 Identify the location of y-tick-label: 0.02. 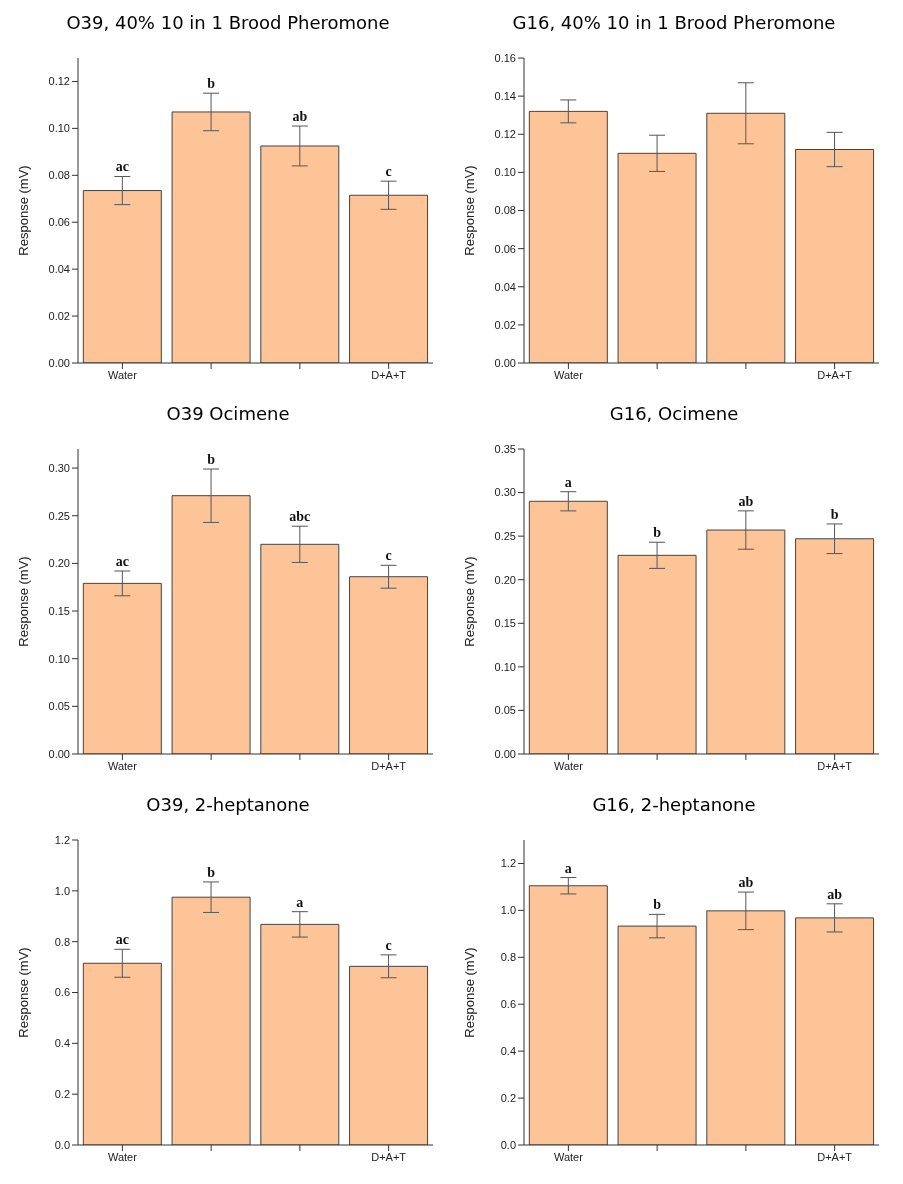
(59, 315).